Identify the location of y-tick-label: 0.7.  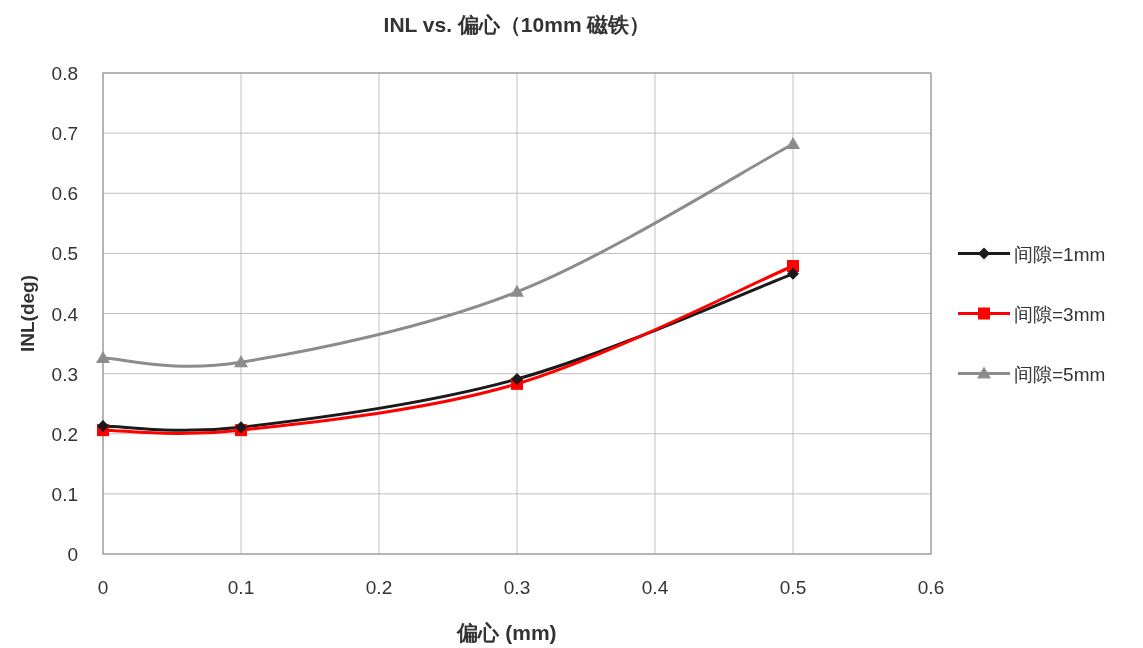
(64, 134).